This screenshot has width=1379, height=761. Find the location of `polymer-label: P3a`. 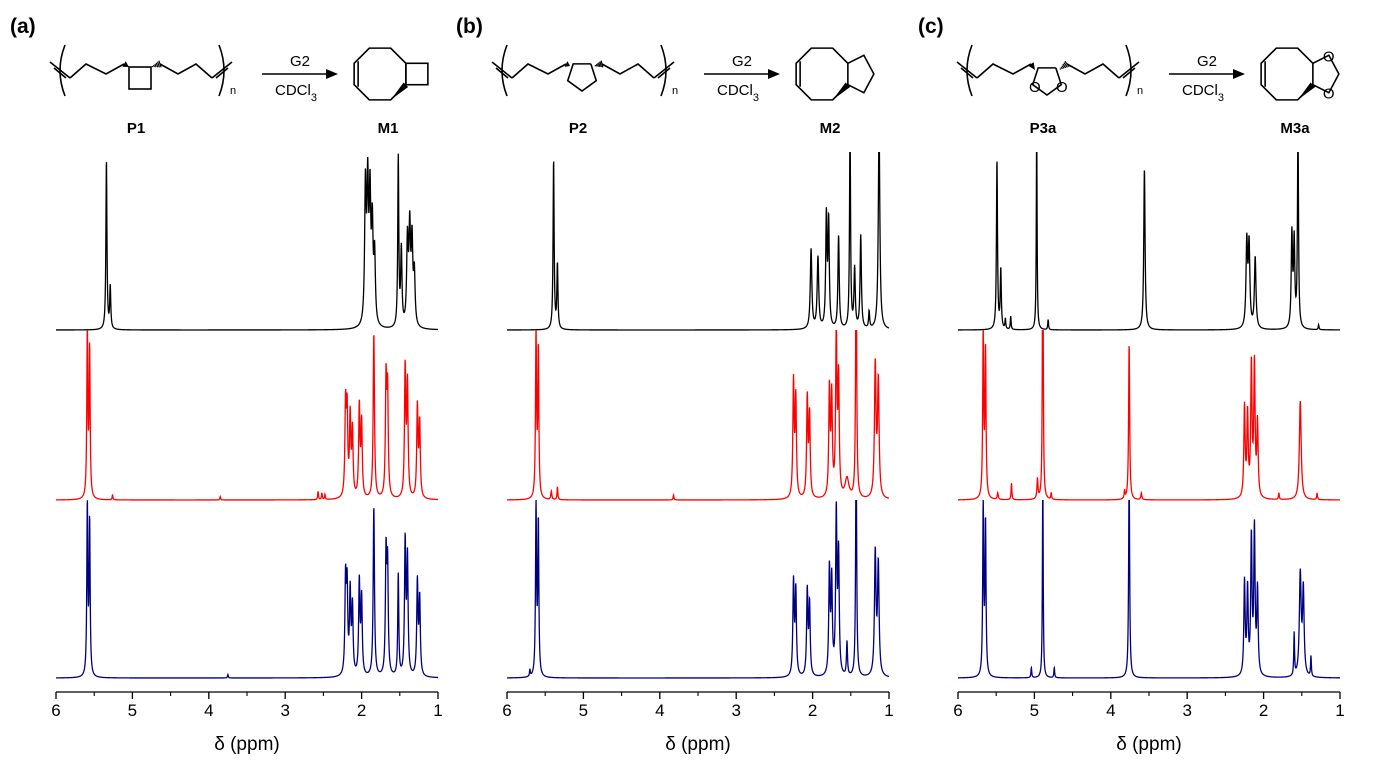

polymer-label: P3a is located at coordinates (1043, 128).